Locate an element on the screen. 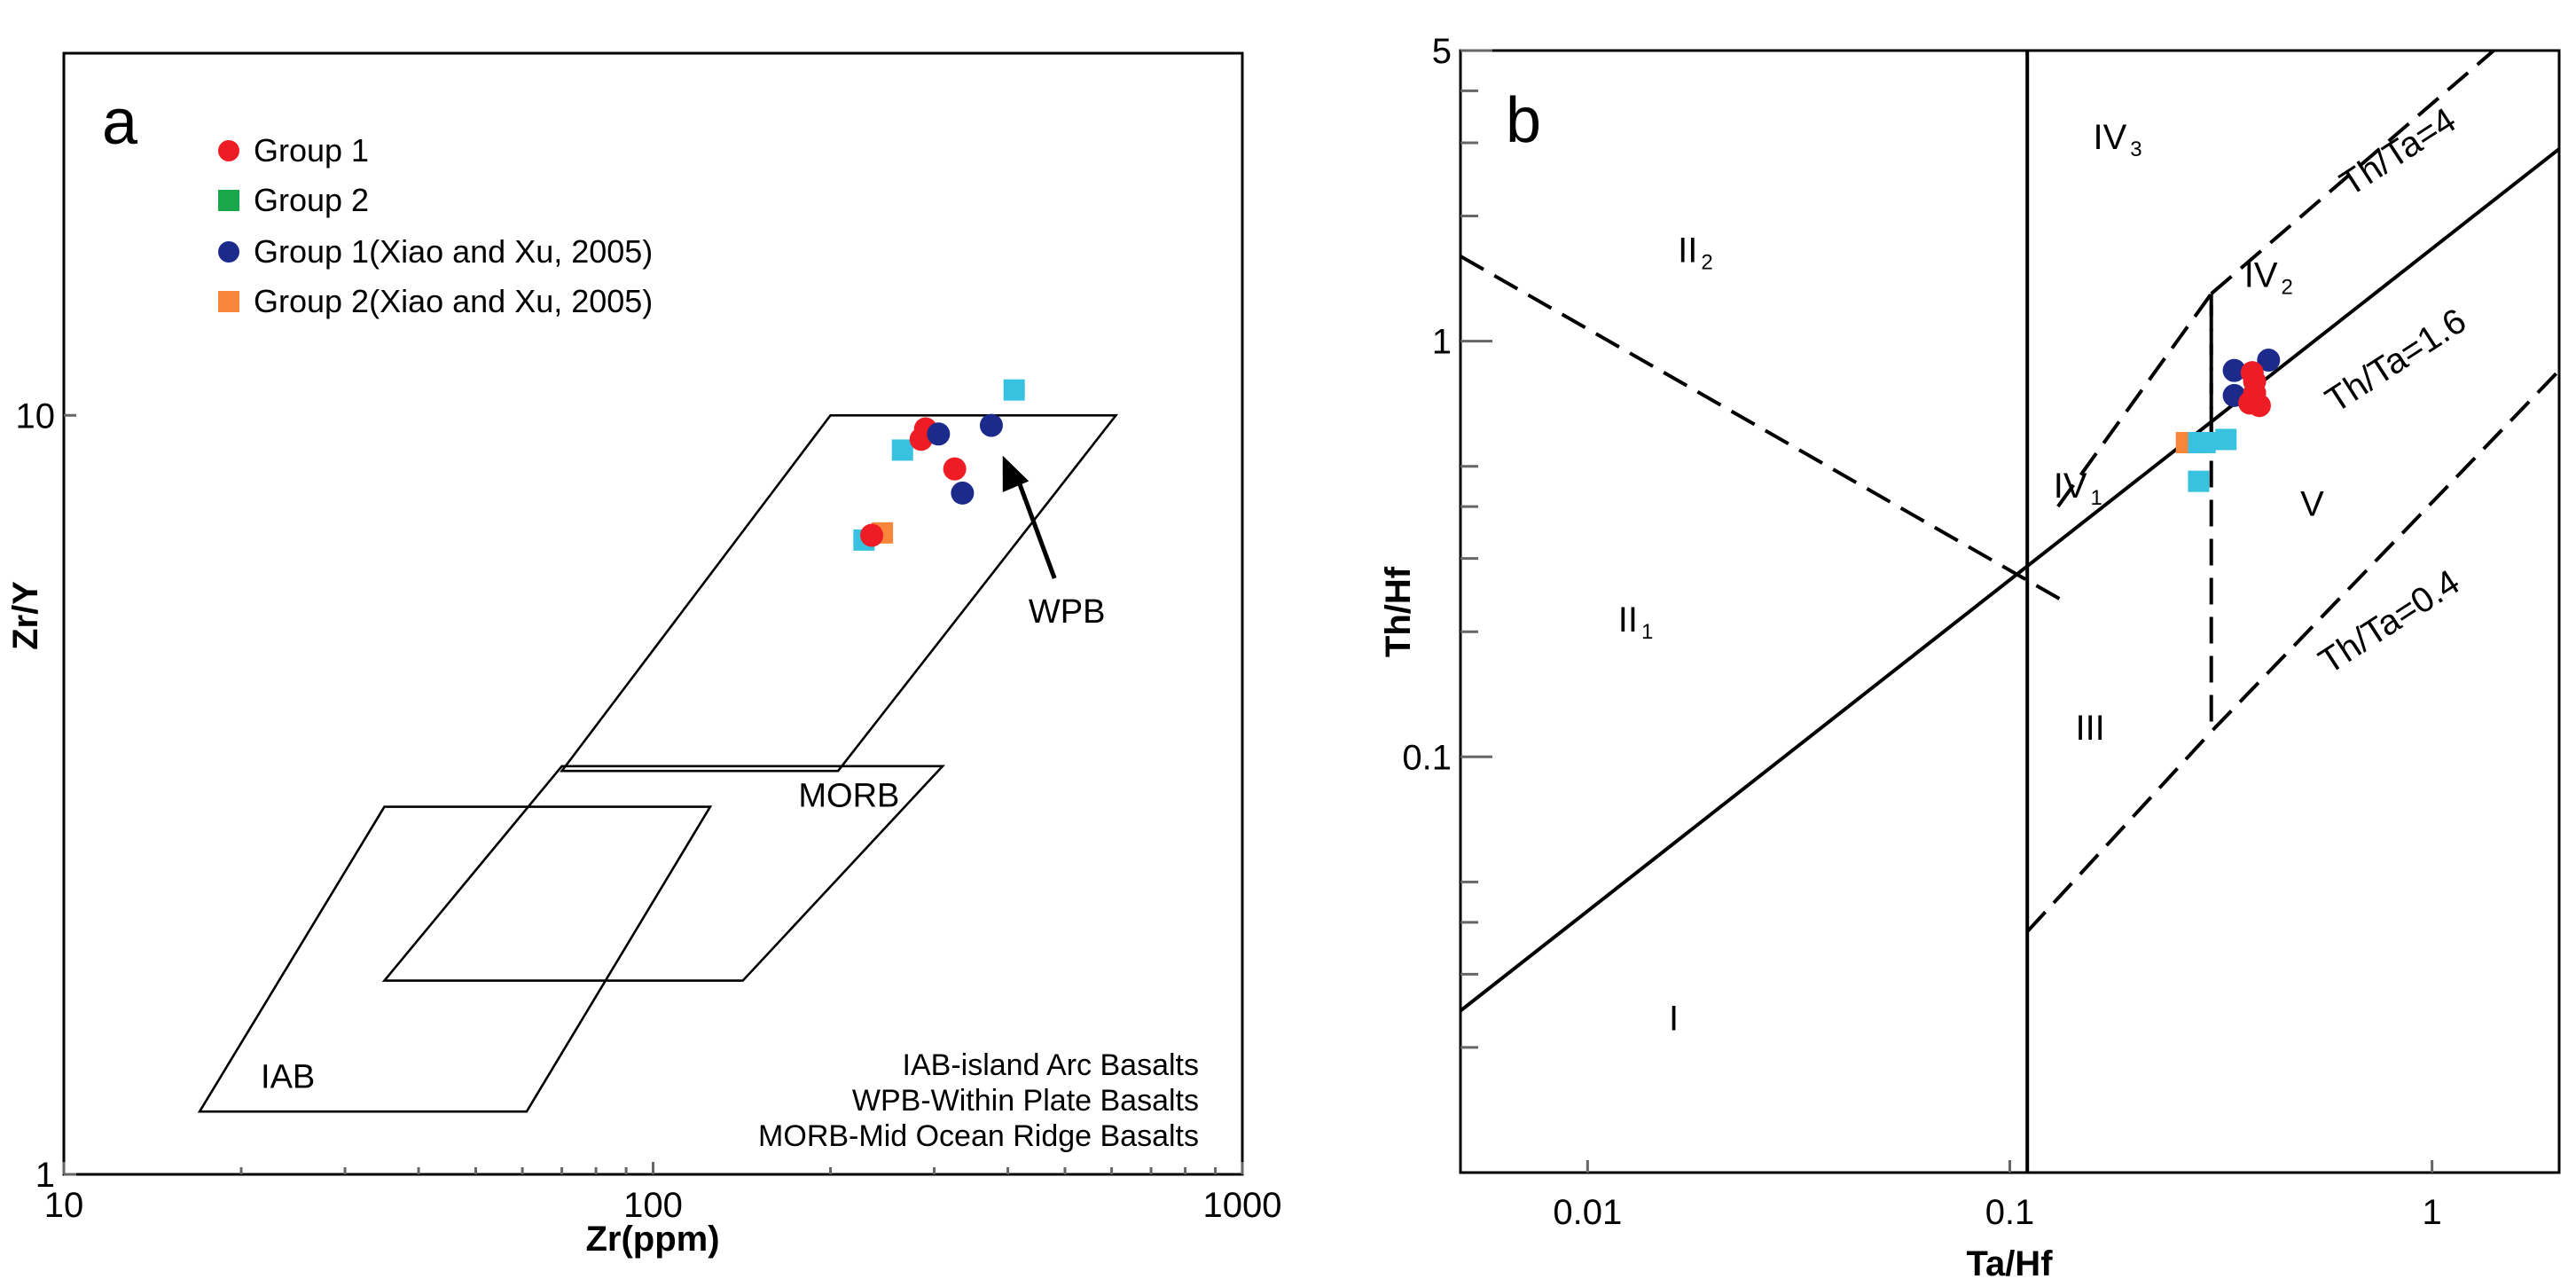 Image resolution: width=2576 pixels, height=1287 pixels. legend-label-group-2: Group 2 is located at coordinates (311, 200).